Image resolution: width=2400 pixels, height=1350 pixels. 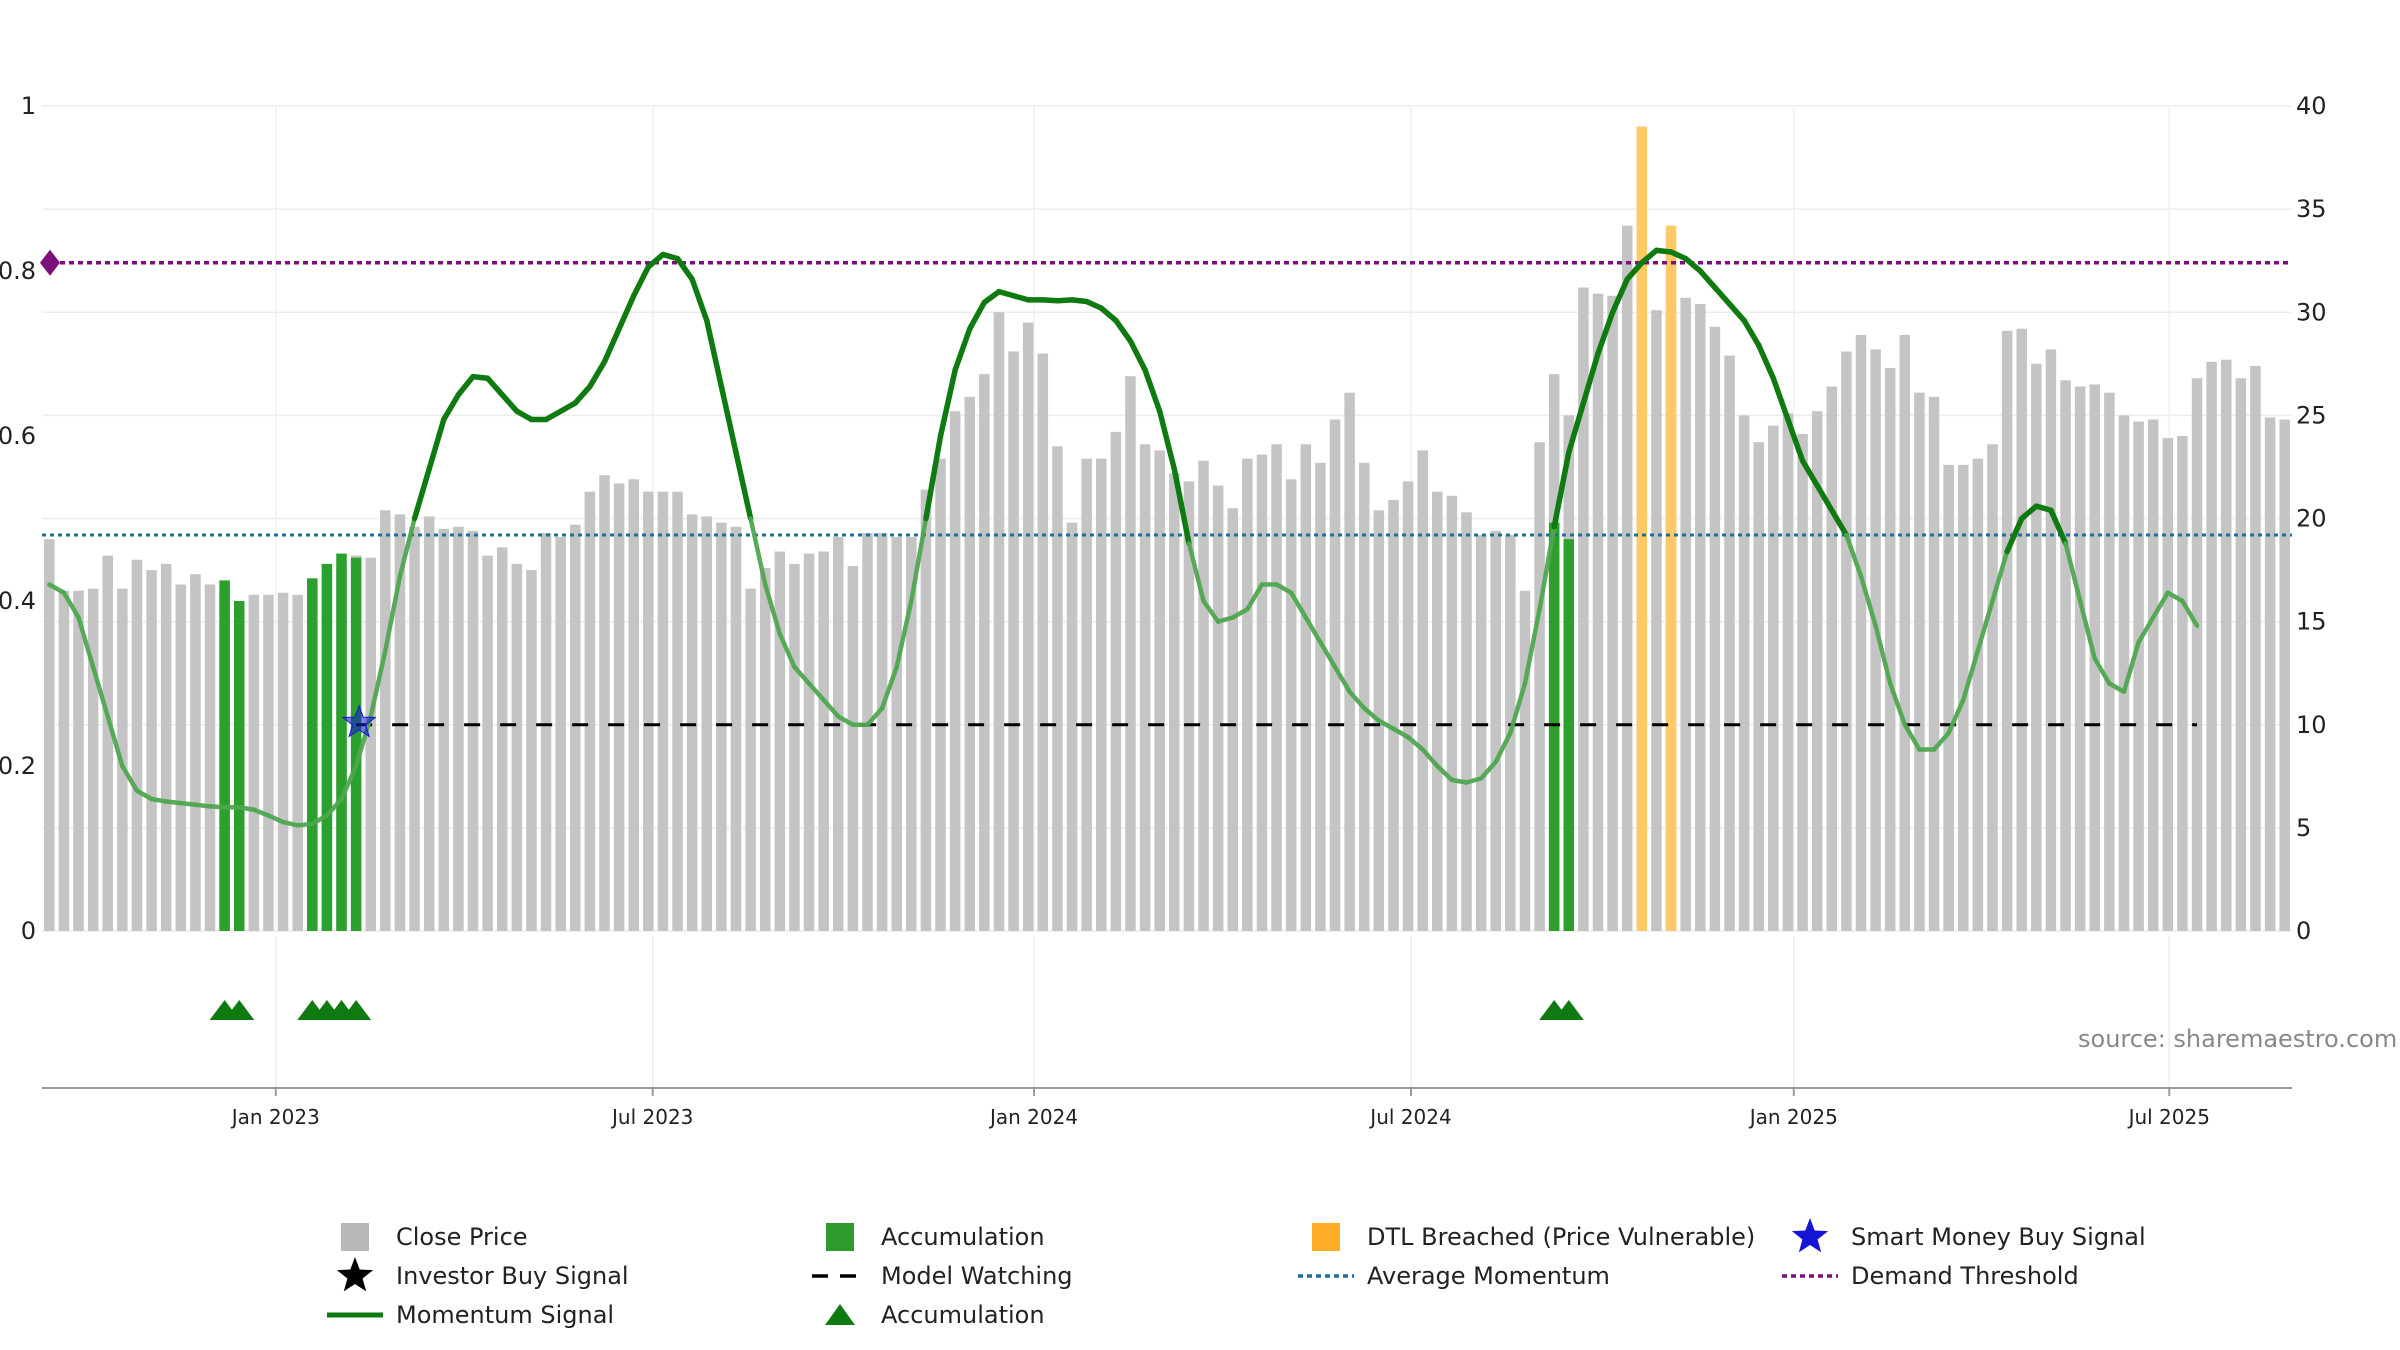 I want to click on demand-threshold-marker, so click(x=50, y=262).